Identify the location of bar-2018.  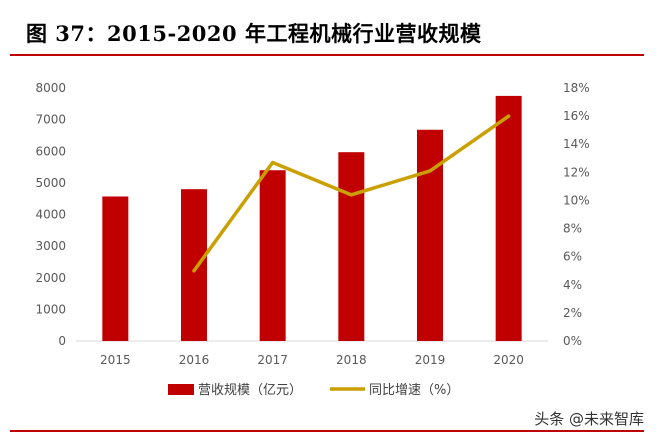
(351, 246).